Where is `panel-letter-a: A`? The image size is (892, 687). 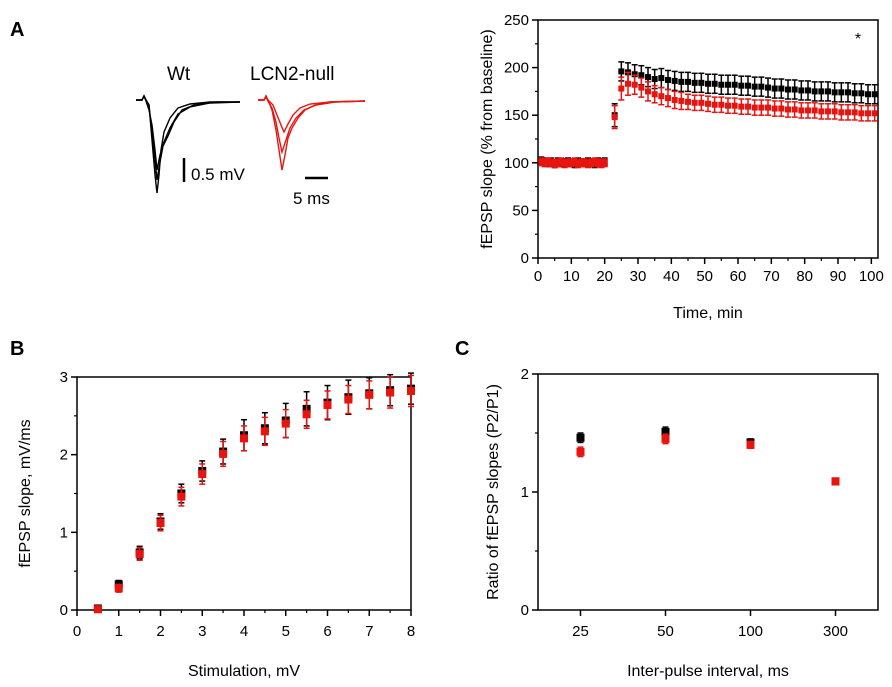 panel-letter-a: A is located at coordinates (17, 30).